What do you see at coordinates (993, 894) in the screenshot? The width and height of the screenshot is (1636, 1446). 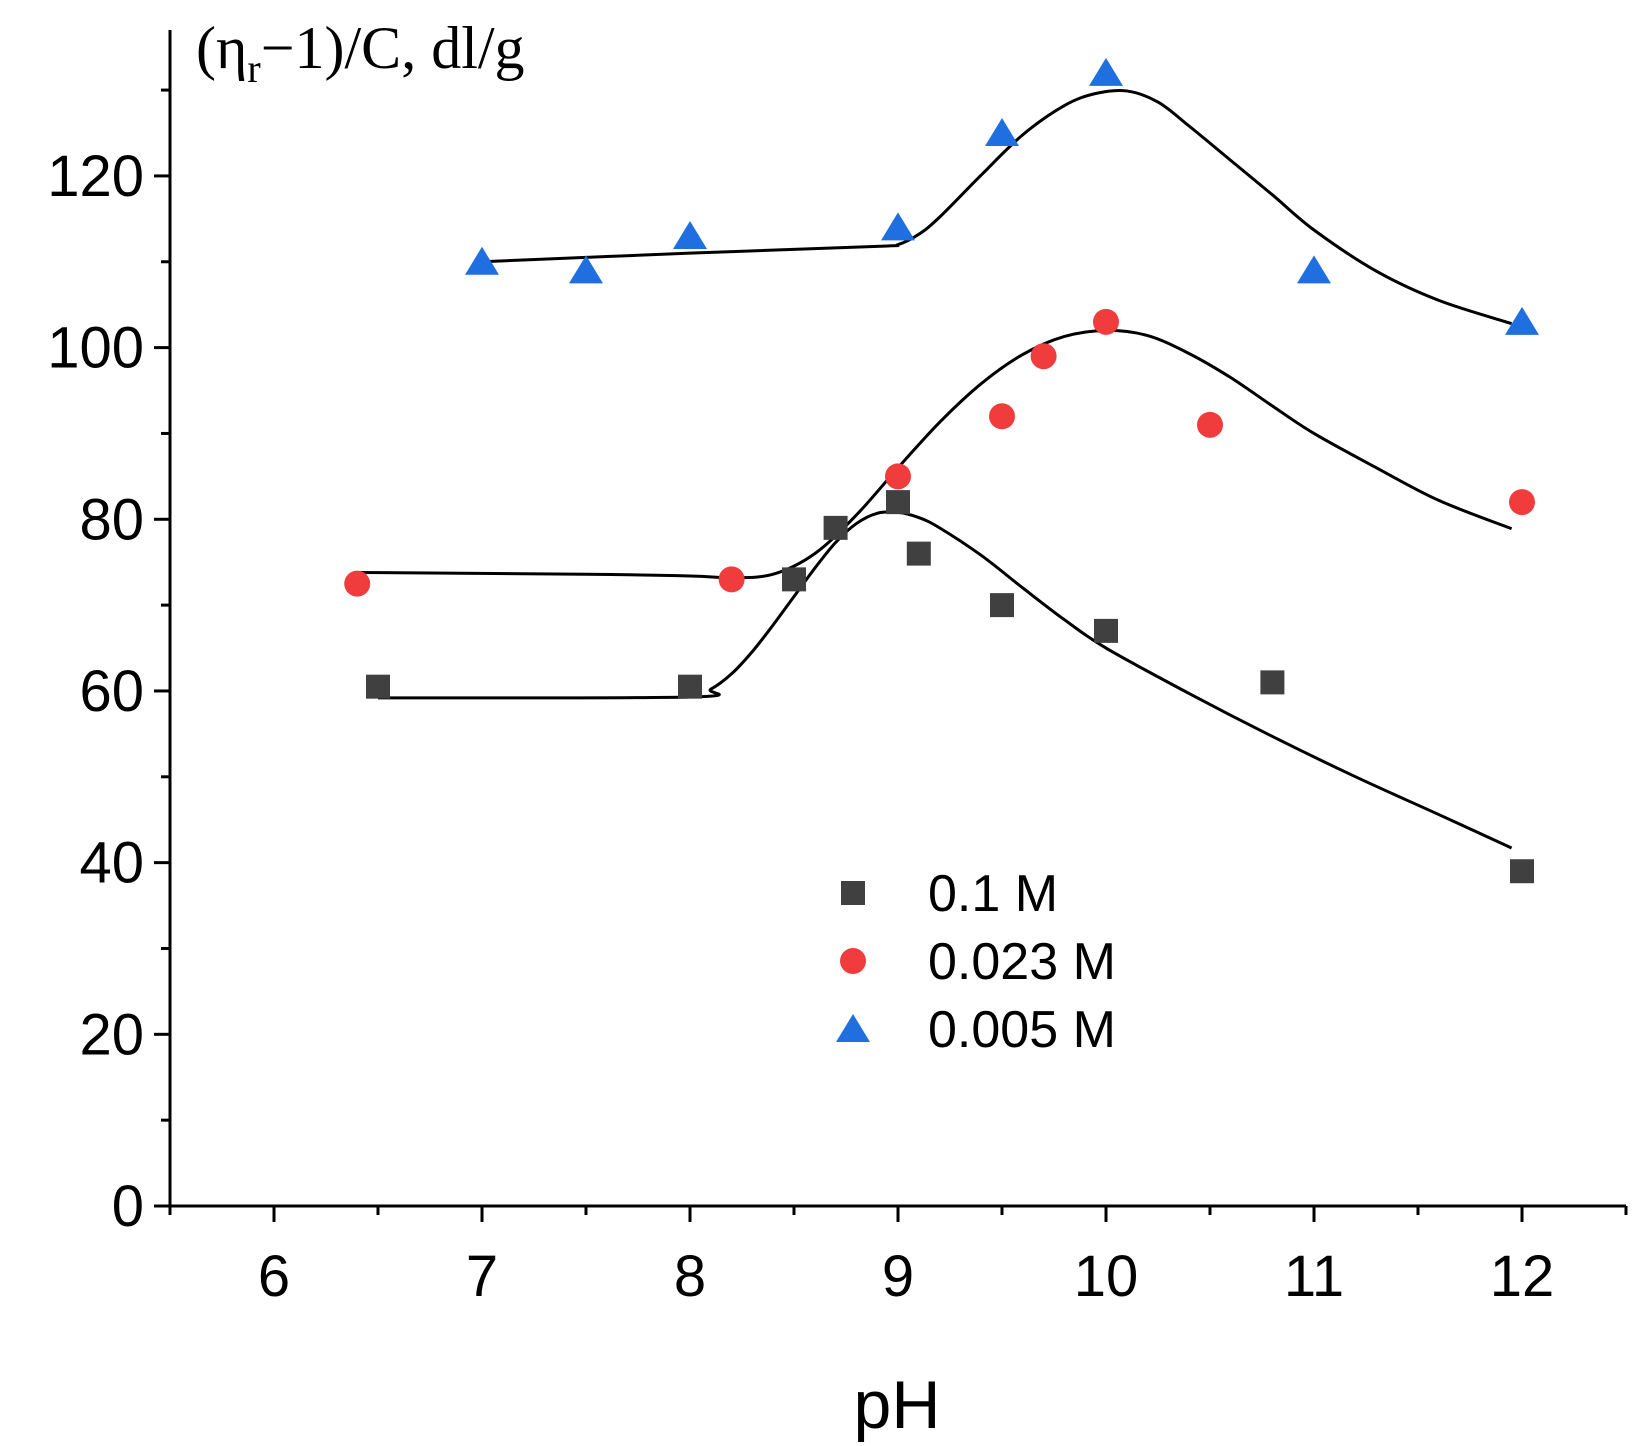 I see `legend-label: 0.1 M` at bounding box center [993, 894].